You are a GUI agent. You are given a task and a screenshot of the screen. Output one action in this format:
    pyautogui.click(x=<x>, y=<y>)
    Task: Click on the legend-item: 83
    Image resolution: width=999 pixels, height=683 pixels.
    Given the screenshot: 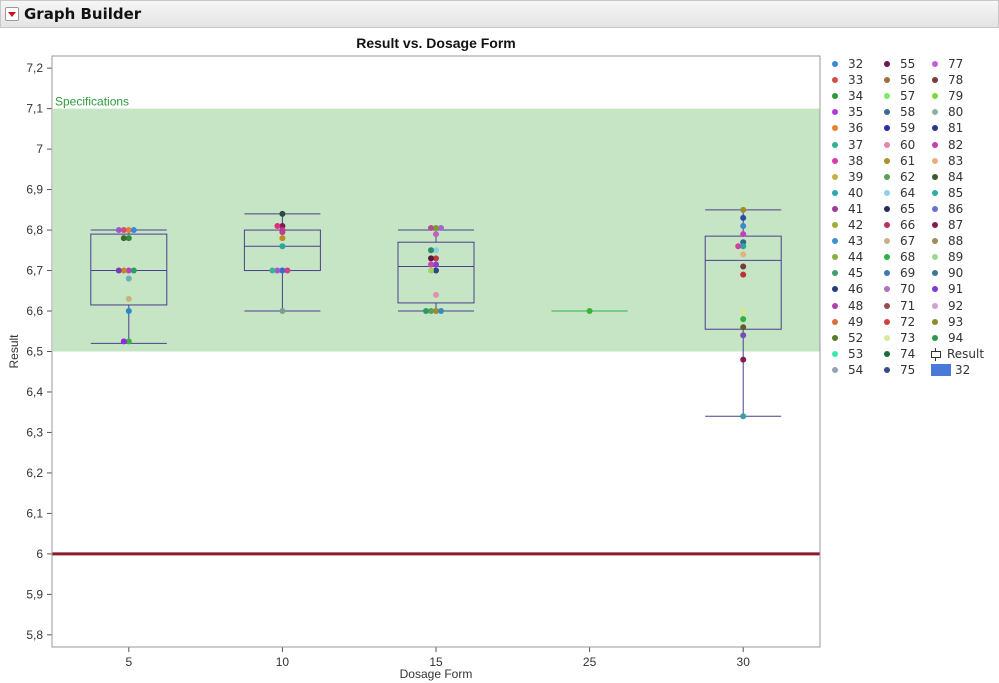 What is the action you would take?
    pyautogui.click(x=947, y=161)
    